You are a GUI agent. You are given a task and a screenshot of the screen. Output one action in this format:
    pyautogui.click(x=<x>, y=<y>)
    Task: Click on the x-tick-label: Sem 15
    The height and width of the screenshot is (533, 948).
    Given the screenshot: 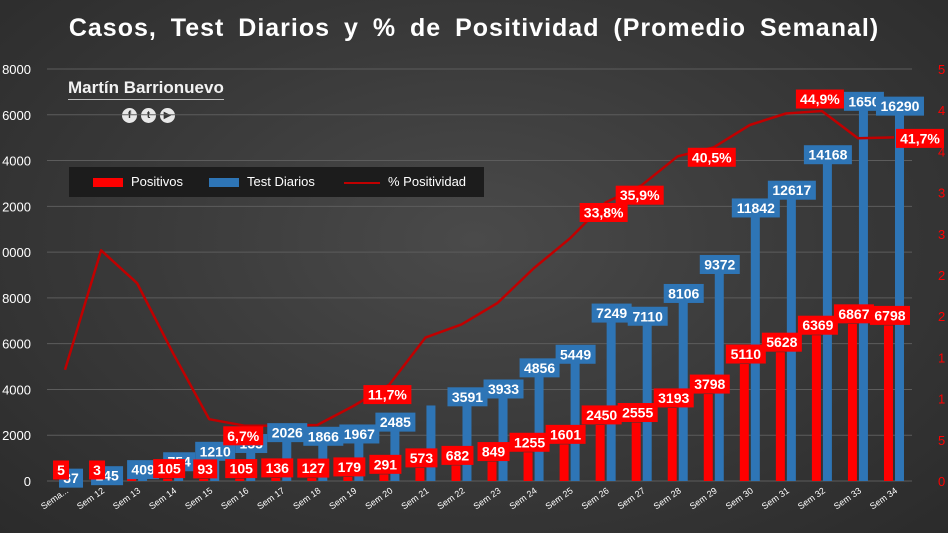 What is the action you would take?
    pyautogui.click(x=198, y=498)
    